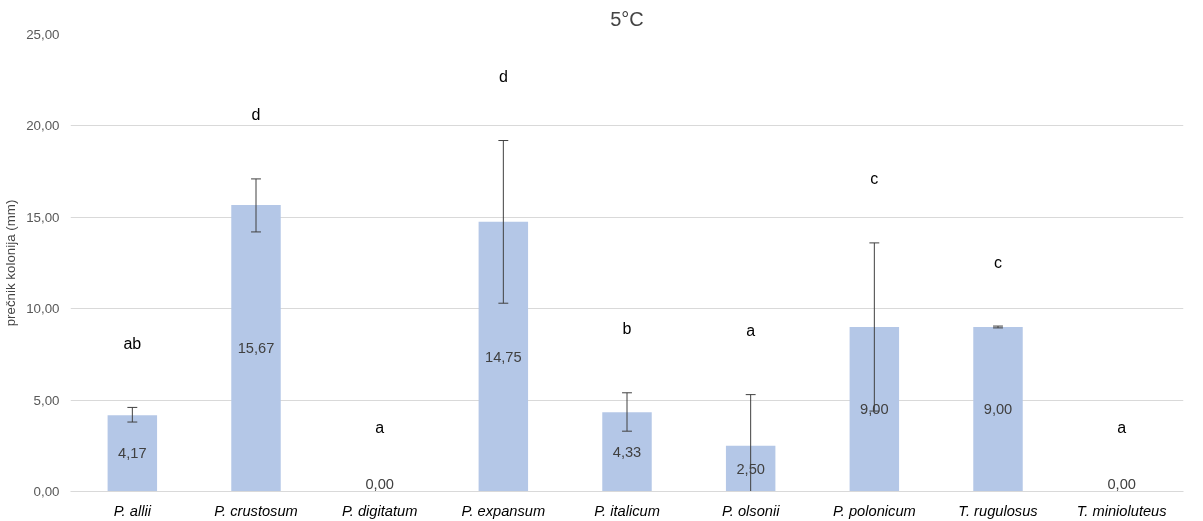 This screenshot has height=521, width=1203. I want to click on x-tick-label: P. olsonii, so click(751, 510).